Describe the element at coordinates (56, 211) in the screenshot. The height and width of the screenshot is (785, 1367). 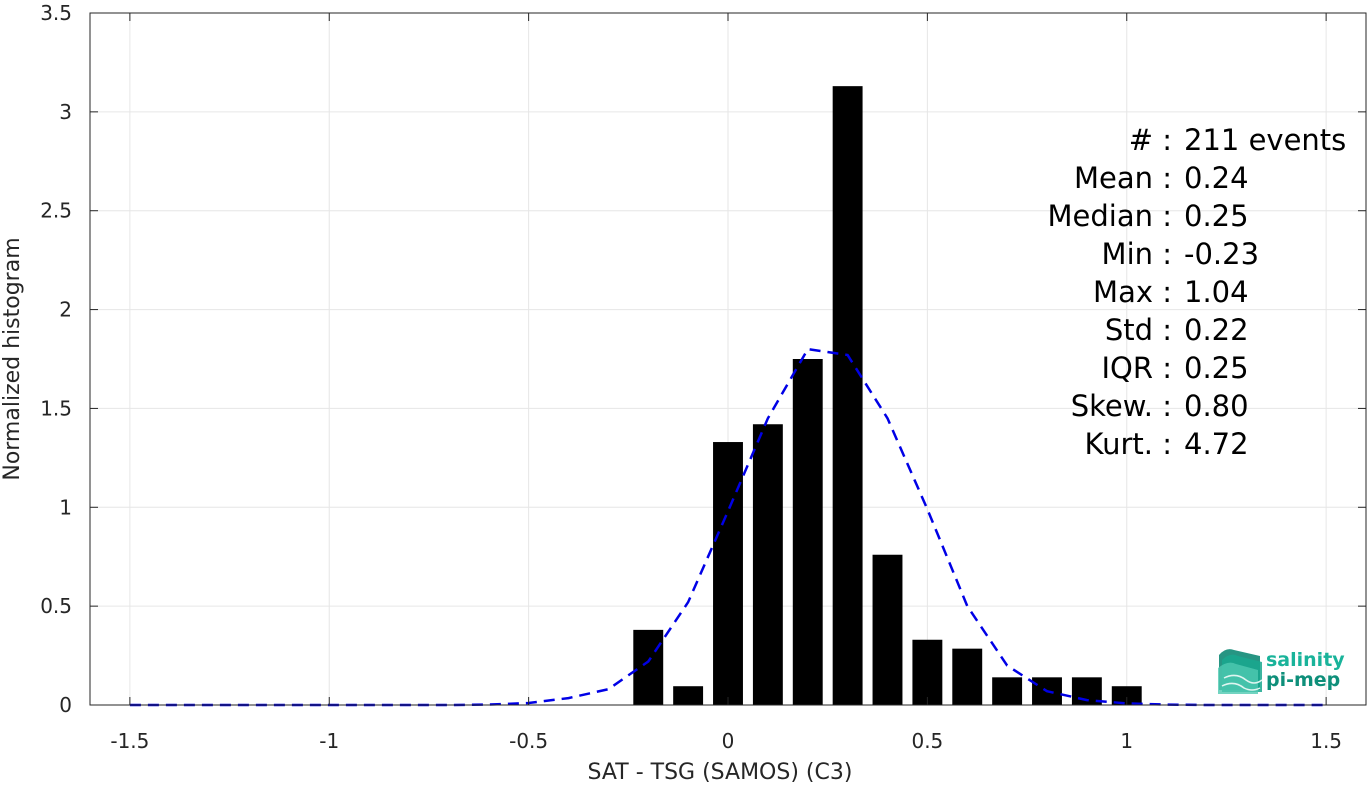
I see `y-tick-label: 2.5` at that location.